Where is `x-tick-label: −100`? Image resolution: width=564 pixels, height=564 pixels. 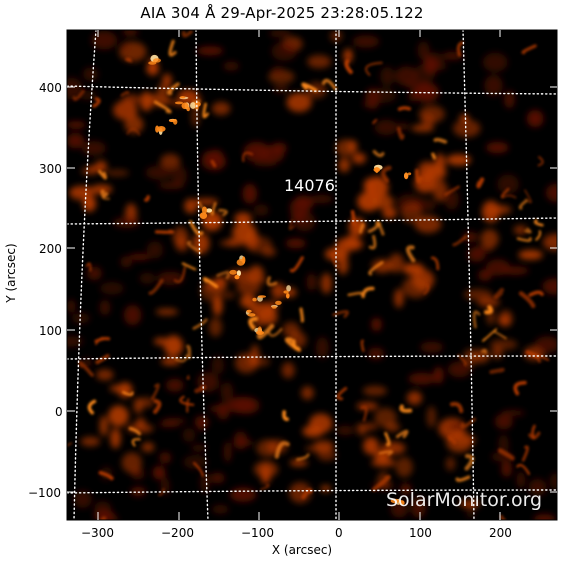
x-tick-label: −100 is located at coordinates (257, 533).